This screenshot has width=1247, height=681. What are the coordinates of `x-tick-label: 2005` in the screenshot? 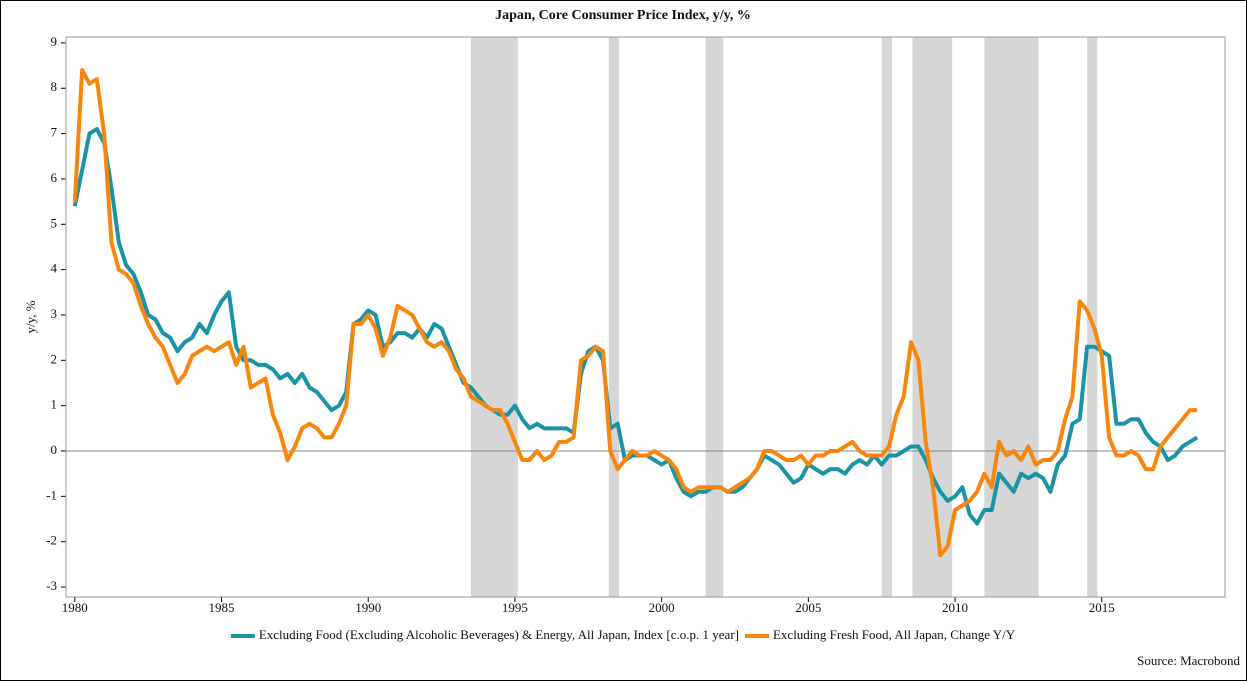 It's located at (808, 607).